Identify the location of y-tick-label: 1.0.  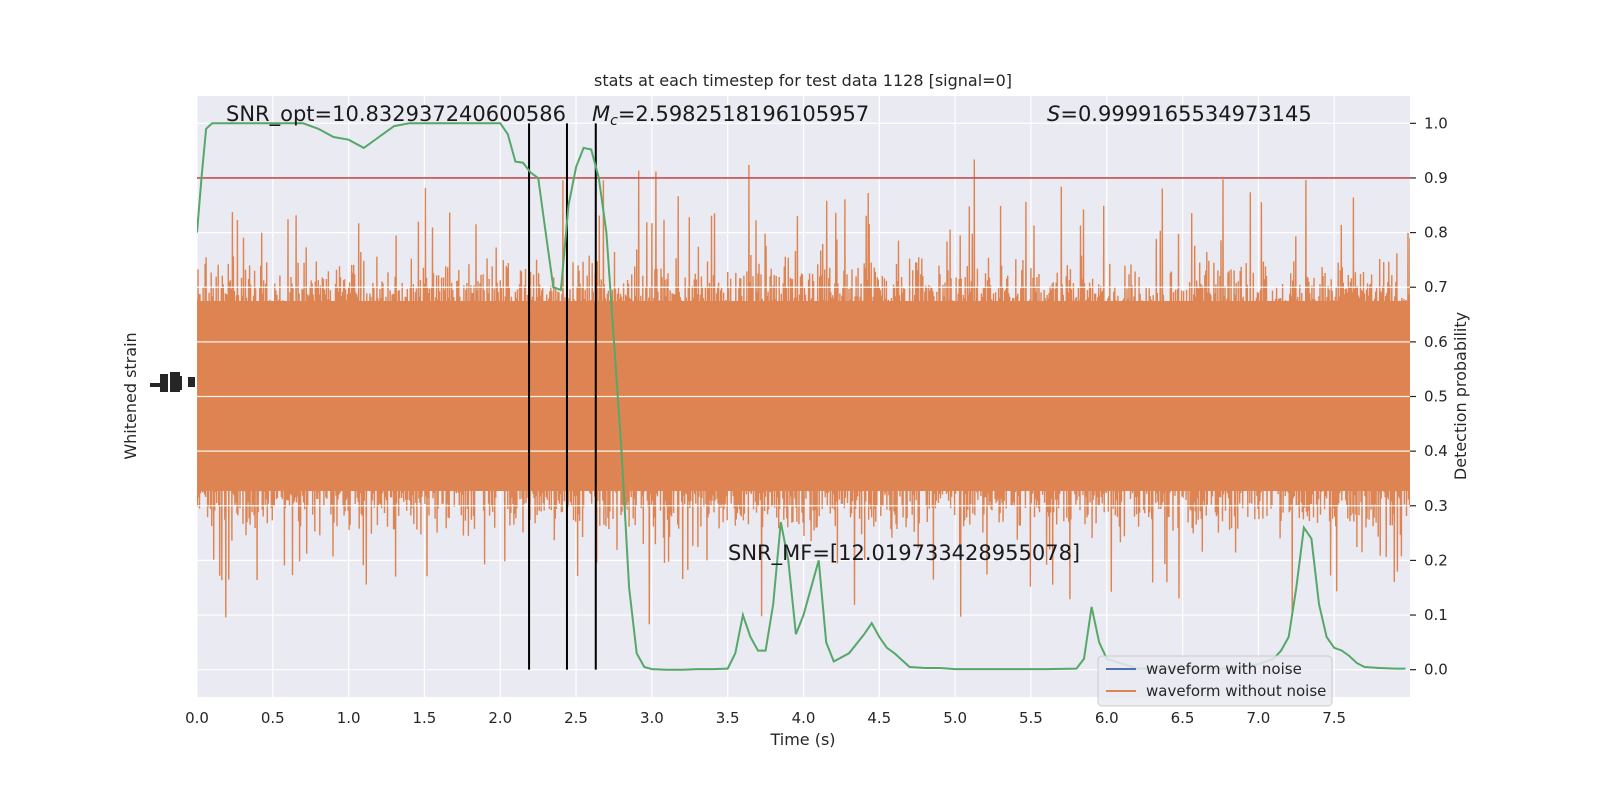
(1436, 123).